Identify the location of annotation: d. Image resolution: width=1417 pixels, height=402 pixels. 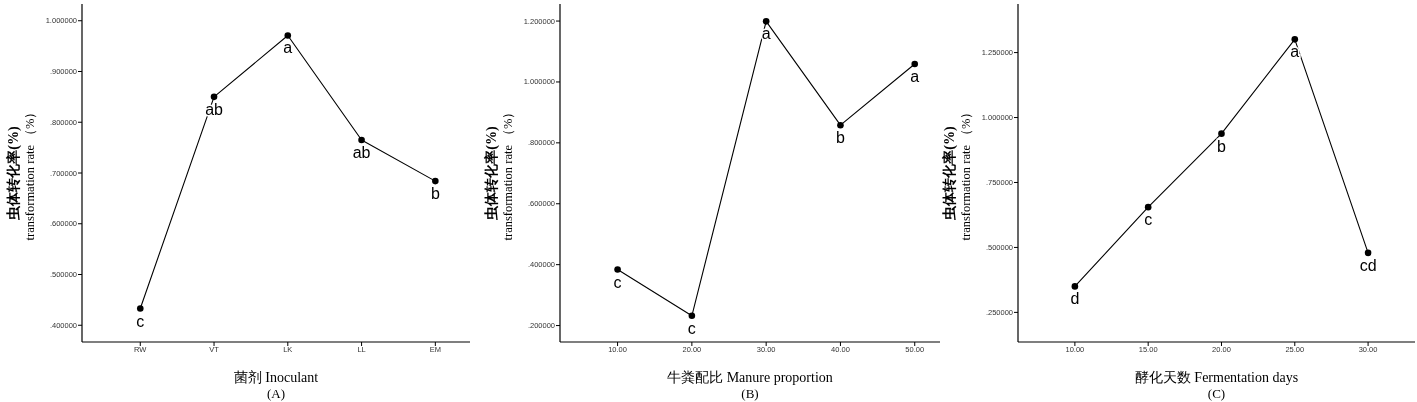
(1075, 299).